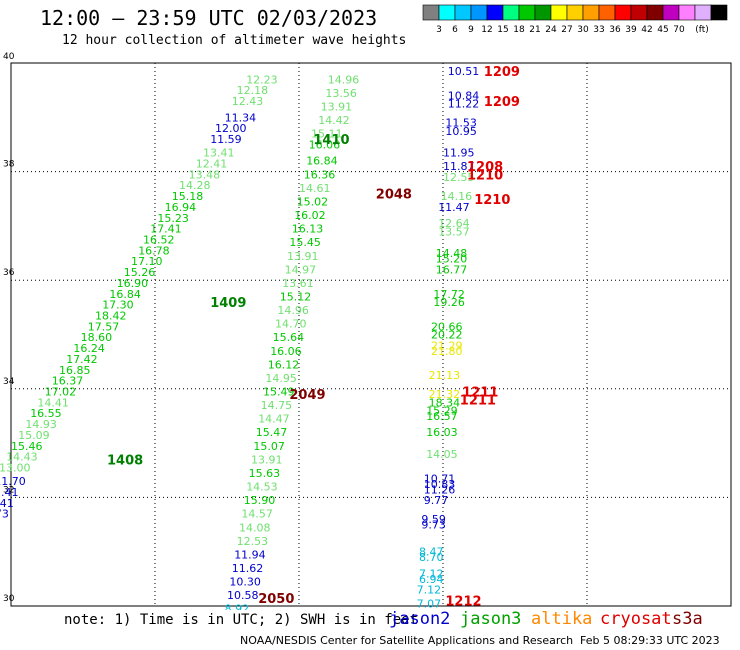 This screenshot has width=740, height=650. Describe the element at coordinates (147, 261) in the screenshot. I see `wave-height-label: 17.10` at that location.